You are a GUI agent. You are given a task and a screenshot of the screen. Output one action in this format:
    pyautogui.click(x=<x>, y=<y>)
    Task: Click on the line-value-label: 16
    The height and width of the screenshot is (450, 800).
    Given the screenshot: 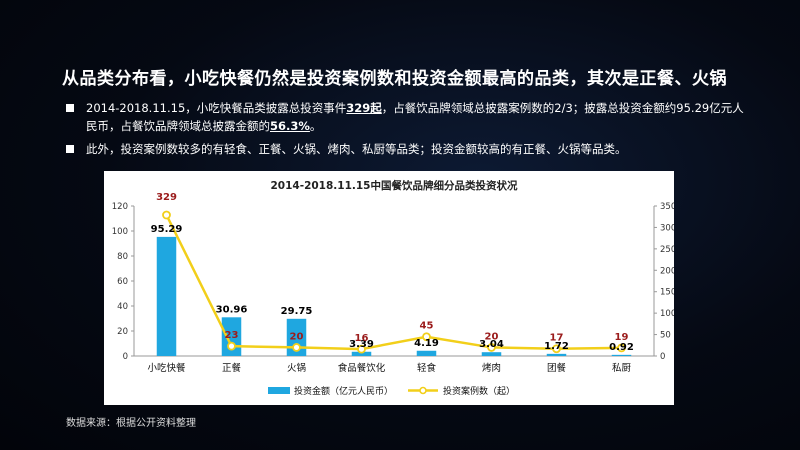 What is the action you would take?
    pyautogui.click(x=362, y=338)
    